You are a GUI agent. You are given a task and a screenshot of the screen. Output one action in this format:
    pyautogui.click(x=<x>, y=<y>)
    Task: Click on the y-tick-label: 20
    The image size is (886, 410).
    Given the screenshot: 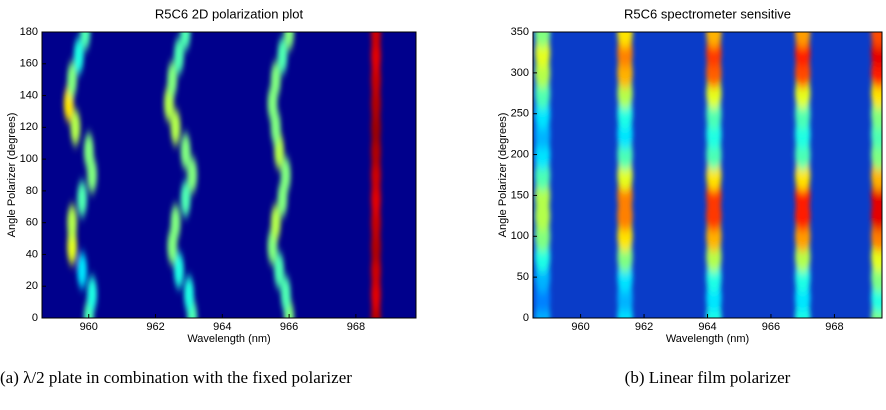 What is the action you would take?
    pyautogui.click(x=32, y=286)
    